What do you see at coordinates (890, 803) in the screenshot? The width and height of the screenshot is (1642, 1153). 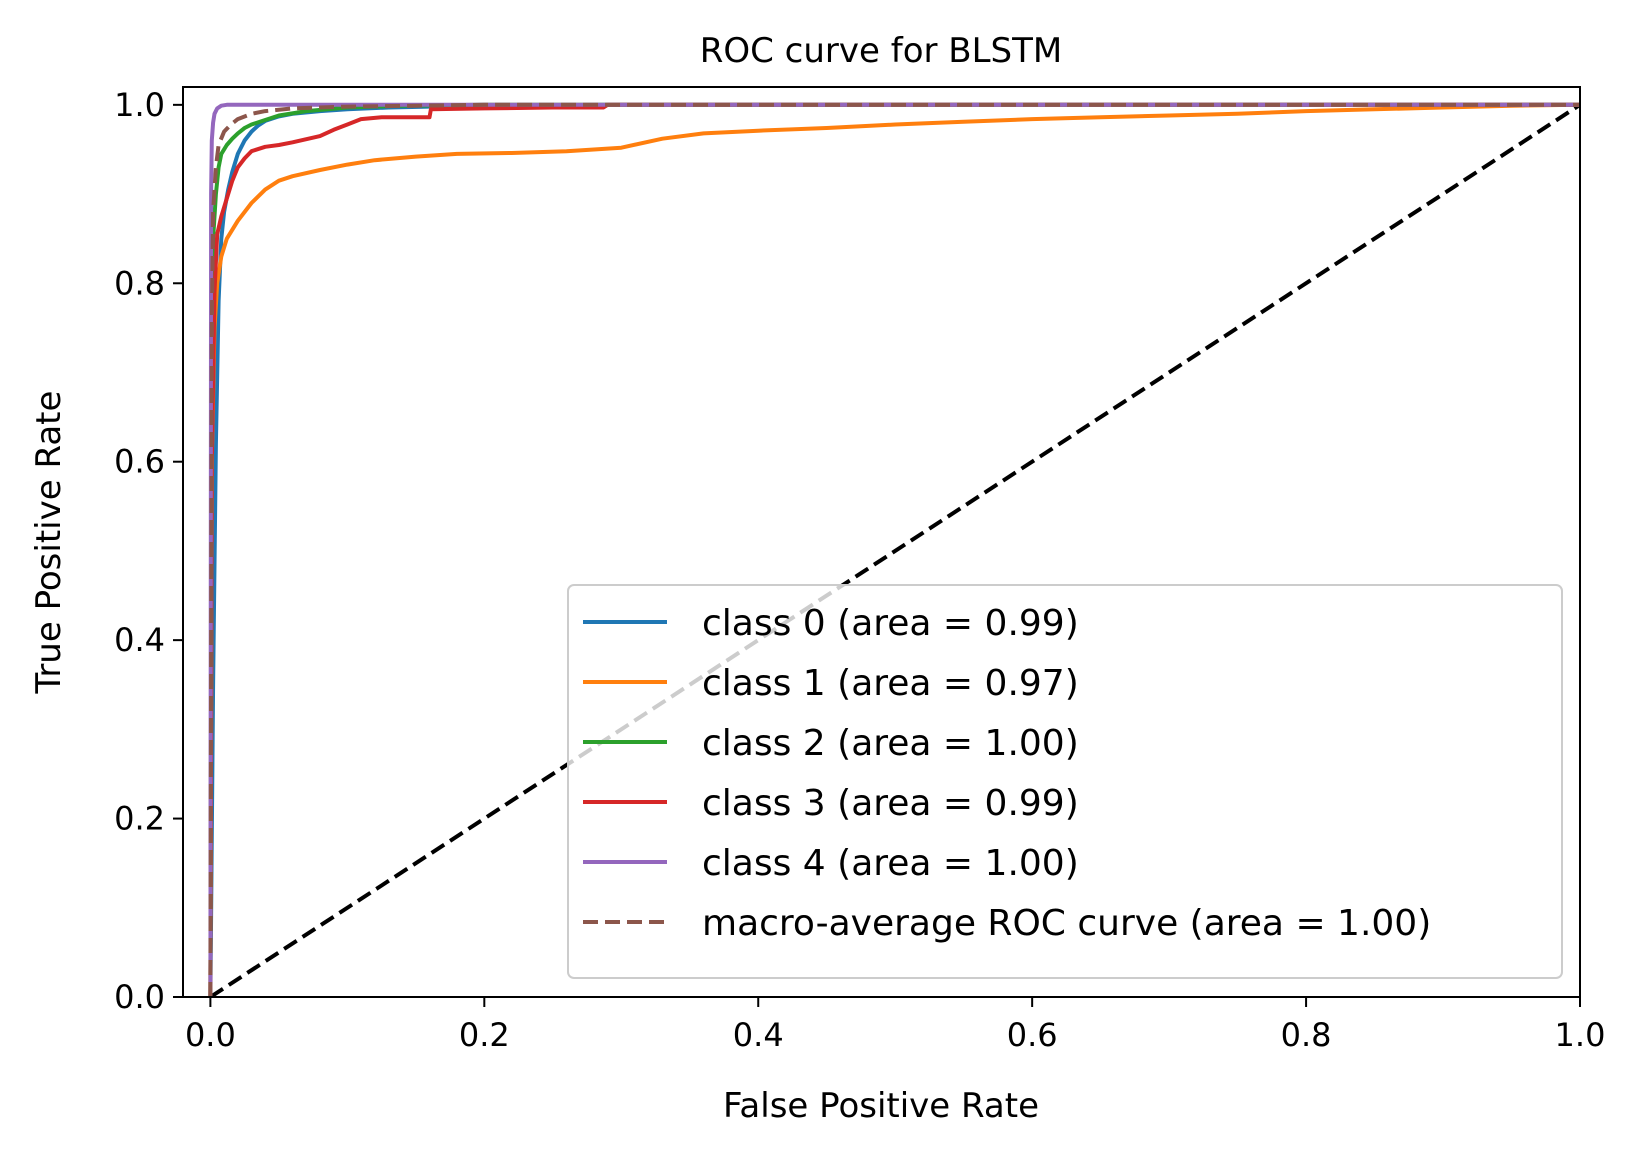 I see `legend-label-3: class 3 (area = 0.99)` at bounding box center [890, 803].